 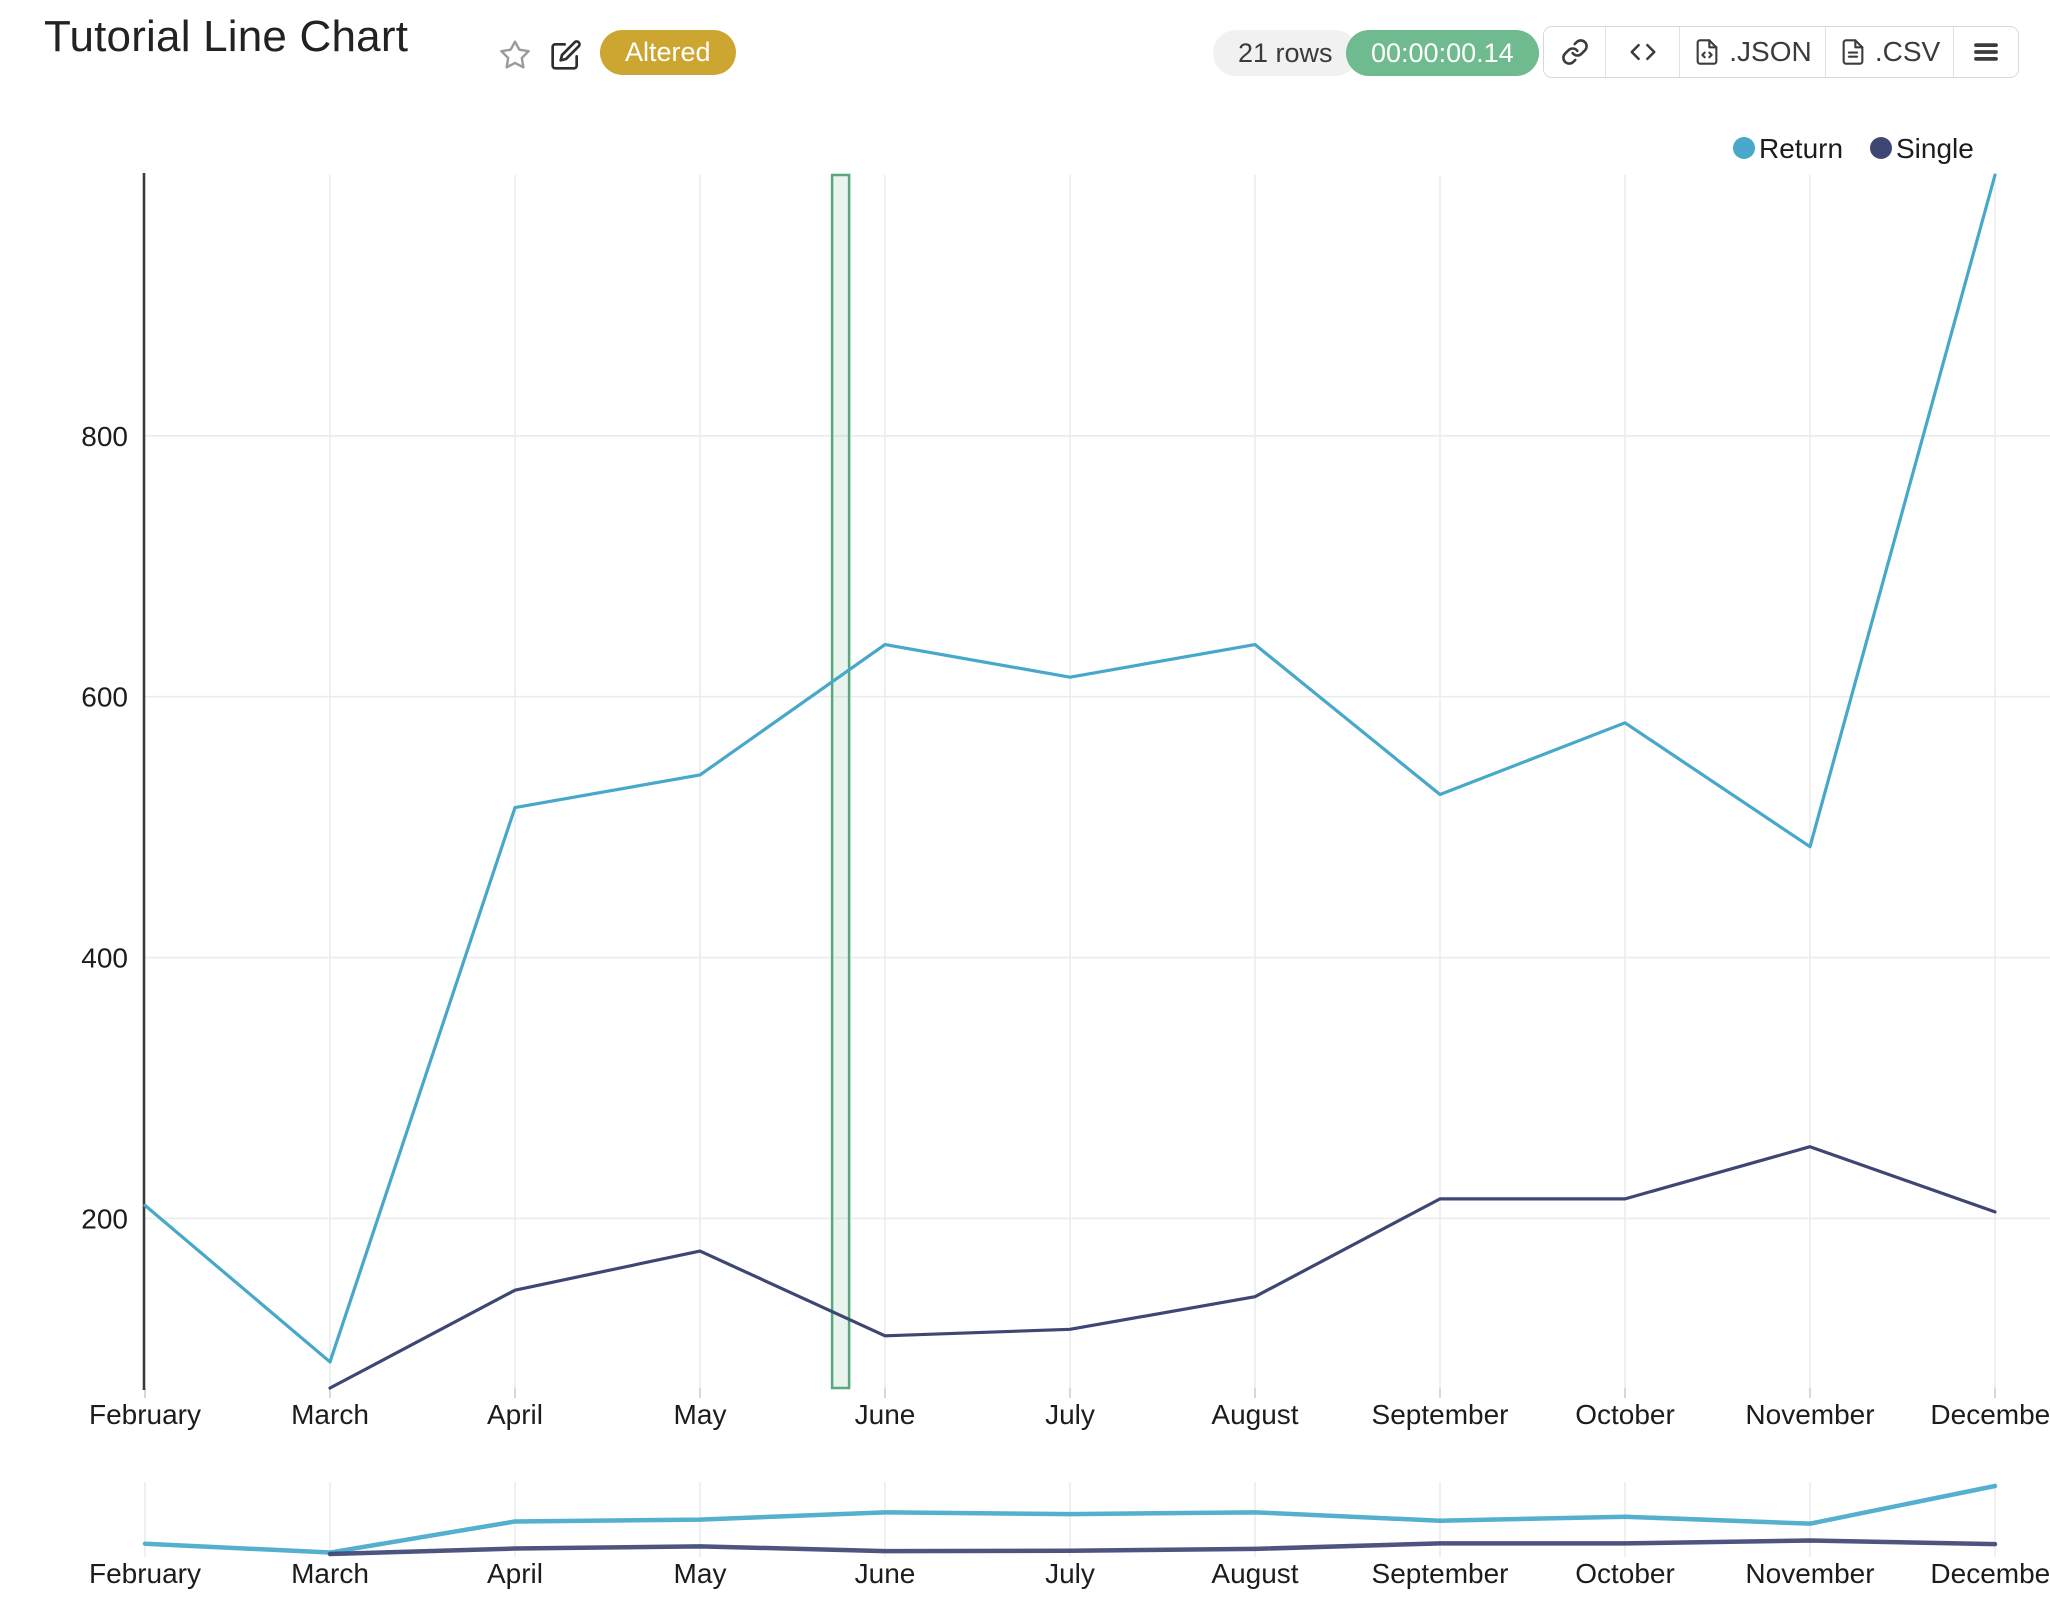 I want to click on mini-series-line-single, so click(x=1162, y=1547).